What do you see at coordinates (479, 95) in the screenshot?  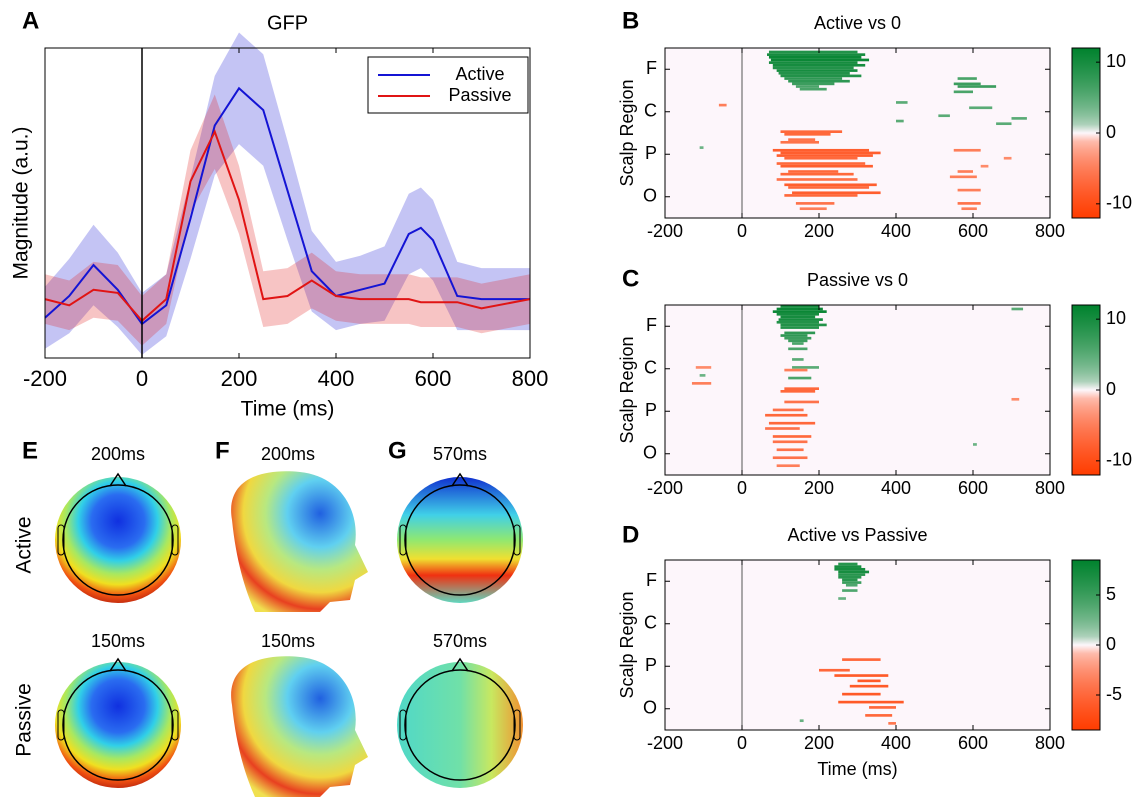 I see `legend-label: Passive` at bounding box center [479, 95].